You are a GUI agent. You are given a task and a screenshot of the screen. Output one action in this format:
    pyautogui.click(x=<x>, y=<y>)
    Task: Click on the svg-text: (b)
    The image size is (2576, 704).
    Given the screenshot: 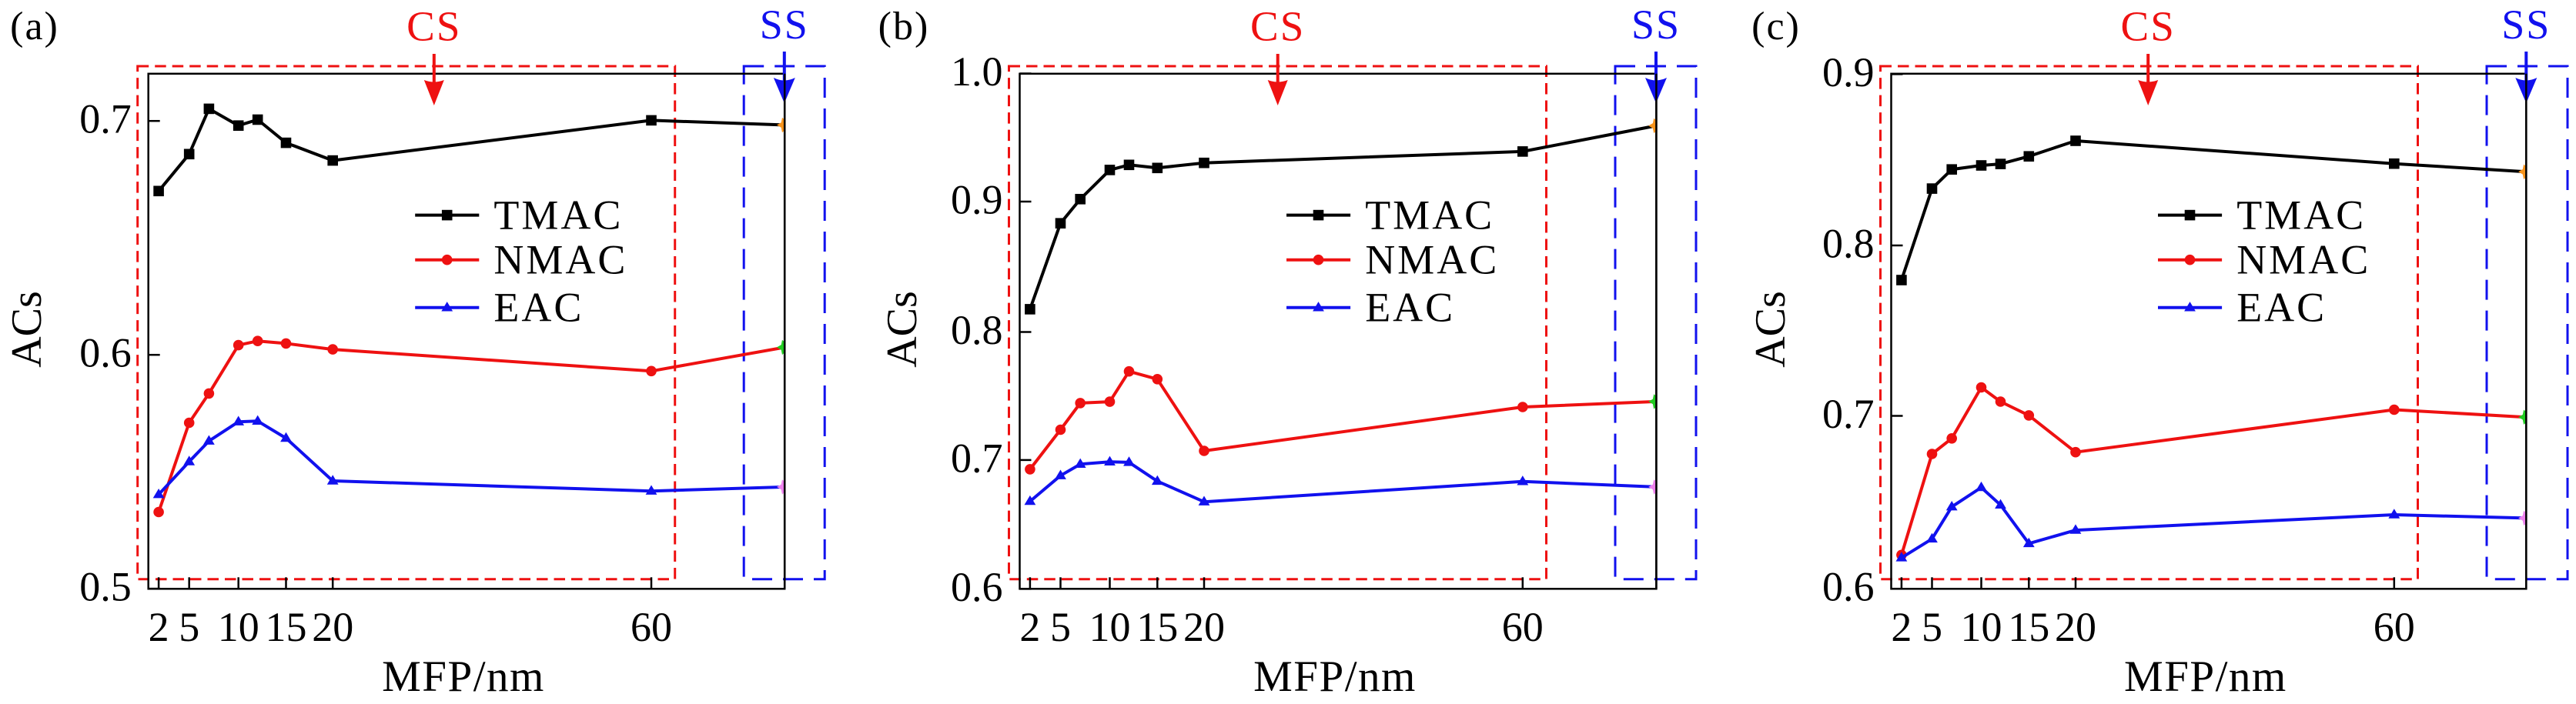 What is the action you would take?
    pyautogui.click(x=904, y=27)
    